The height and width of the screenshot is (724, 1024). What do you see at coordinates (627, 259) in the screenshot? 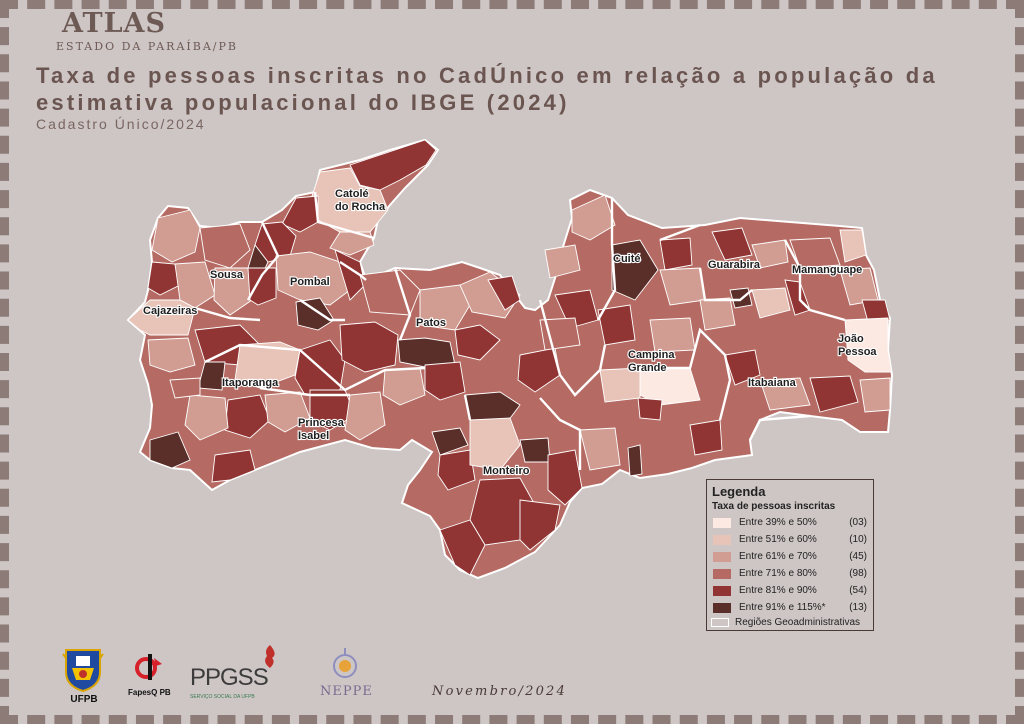
I see `city-label-cuite: Cuité` at bounding box center [627, 259].